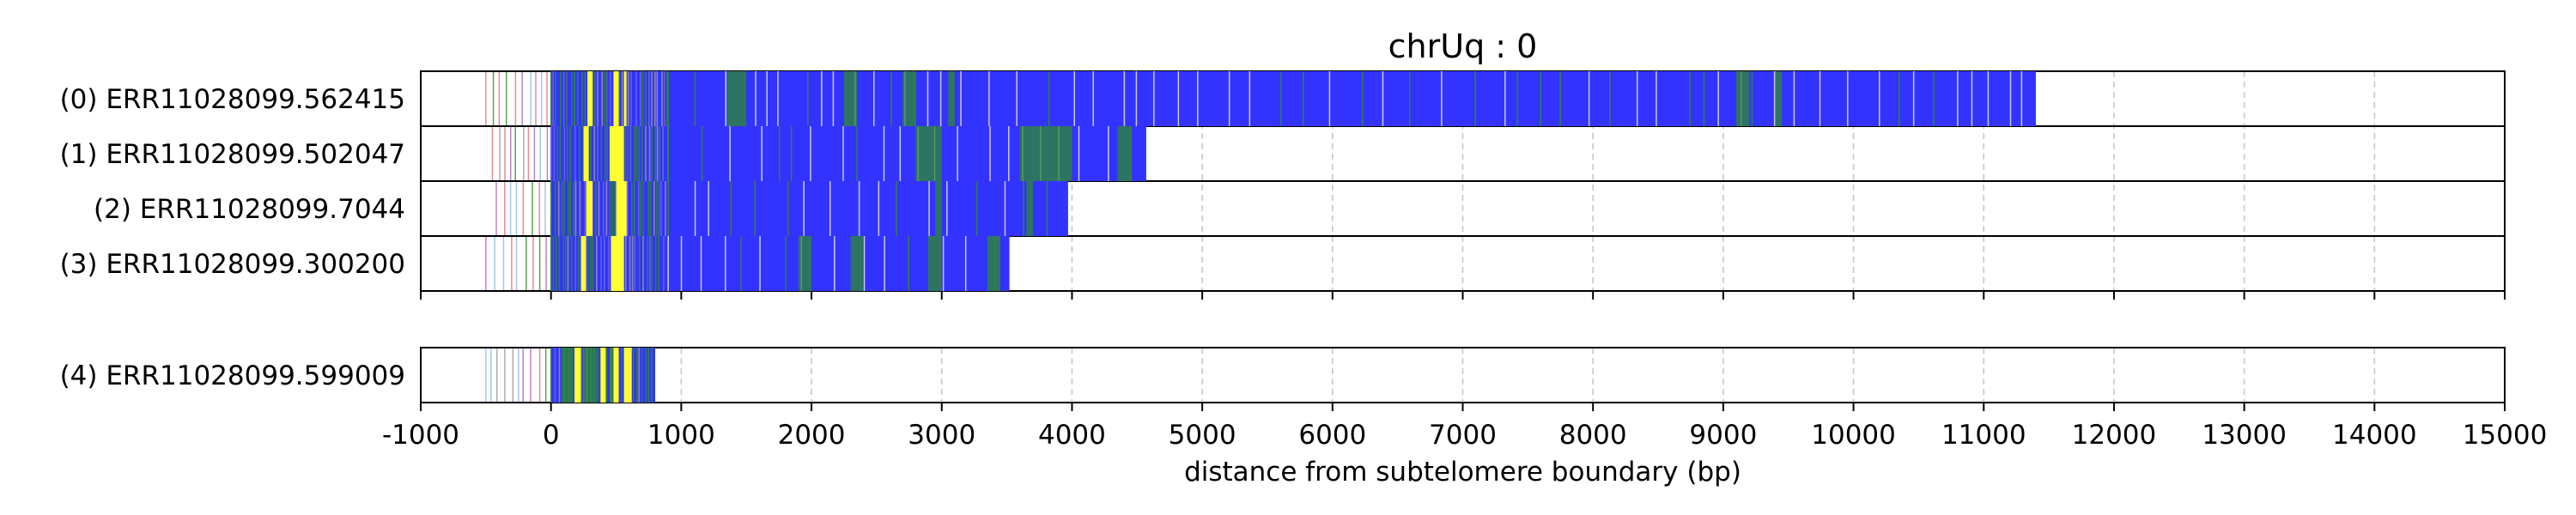  I want to click on x-tick-label: 13000, so click(2244, 435).